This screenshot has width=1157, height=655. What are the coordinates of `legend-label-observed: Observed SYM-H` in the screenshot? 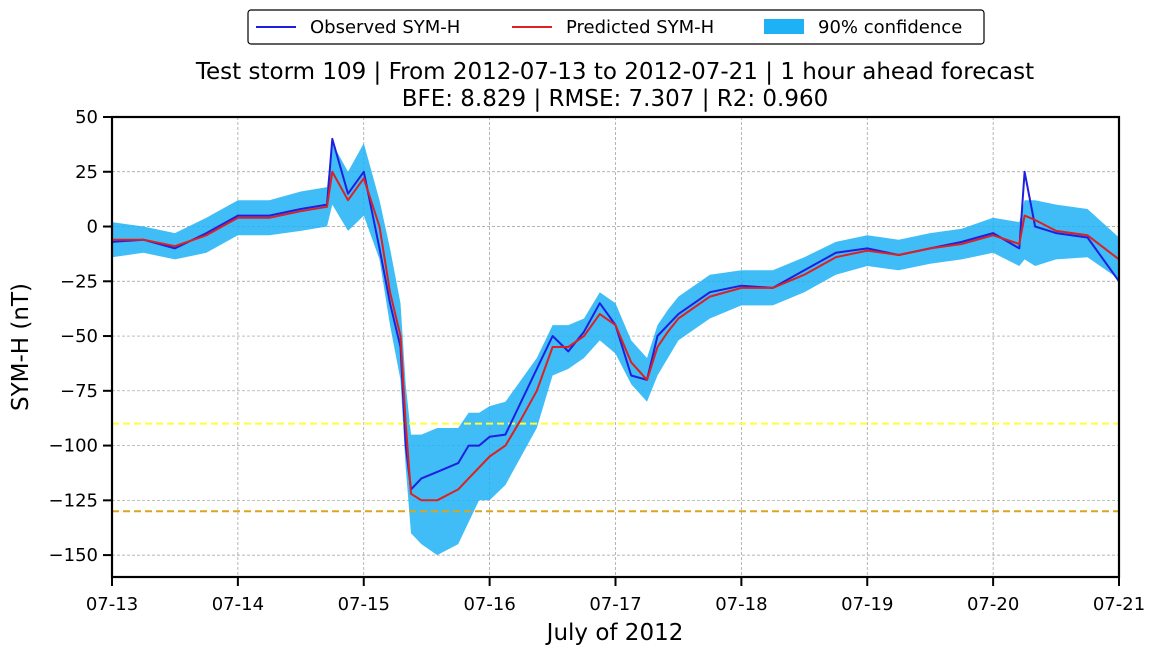 It's located at (385, 27).